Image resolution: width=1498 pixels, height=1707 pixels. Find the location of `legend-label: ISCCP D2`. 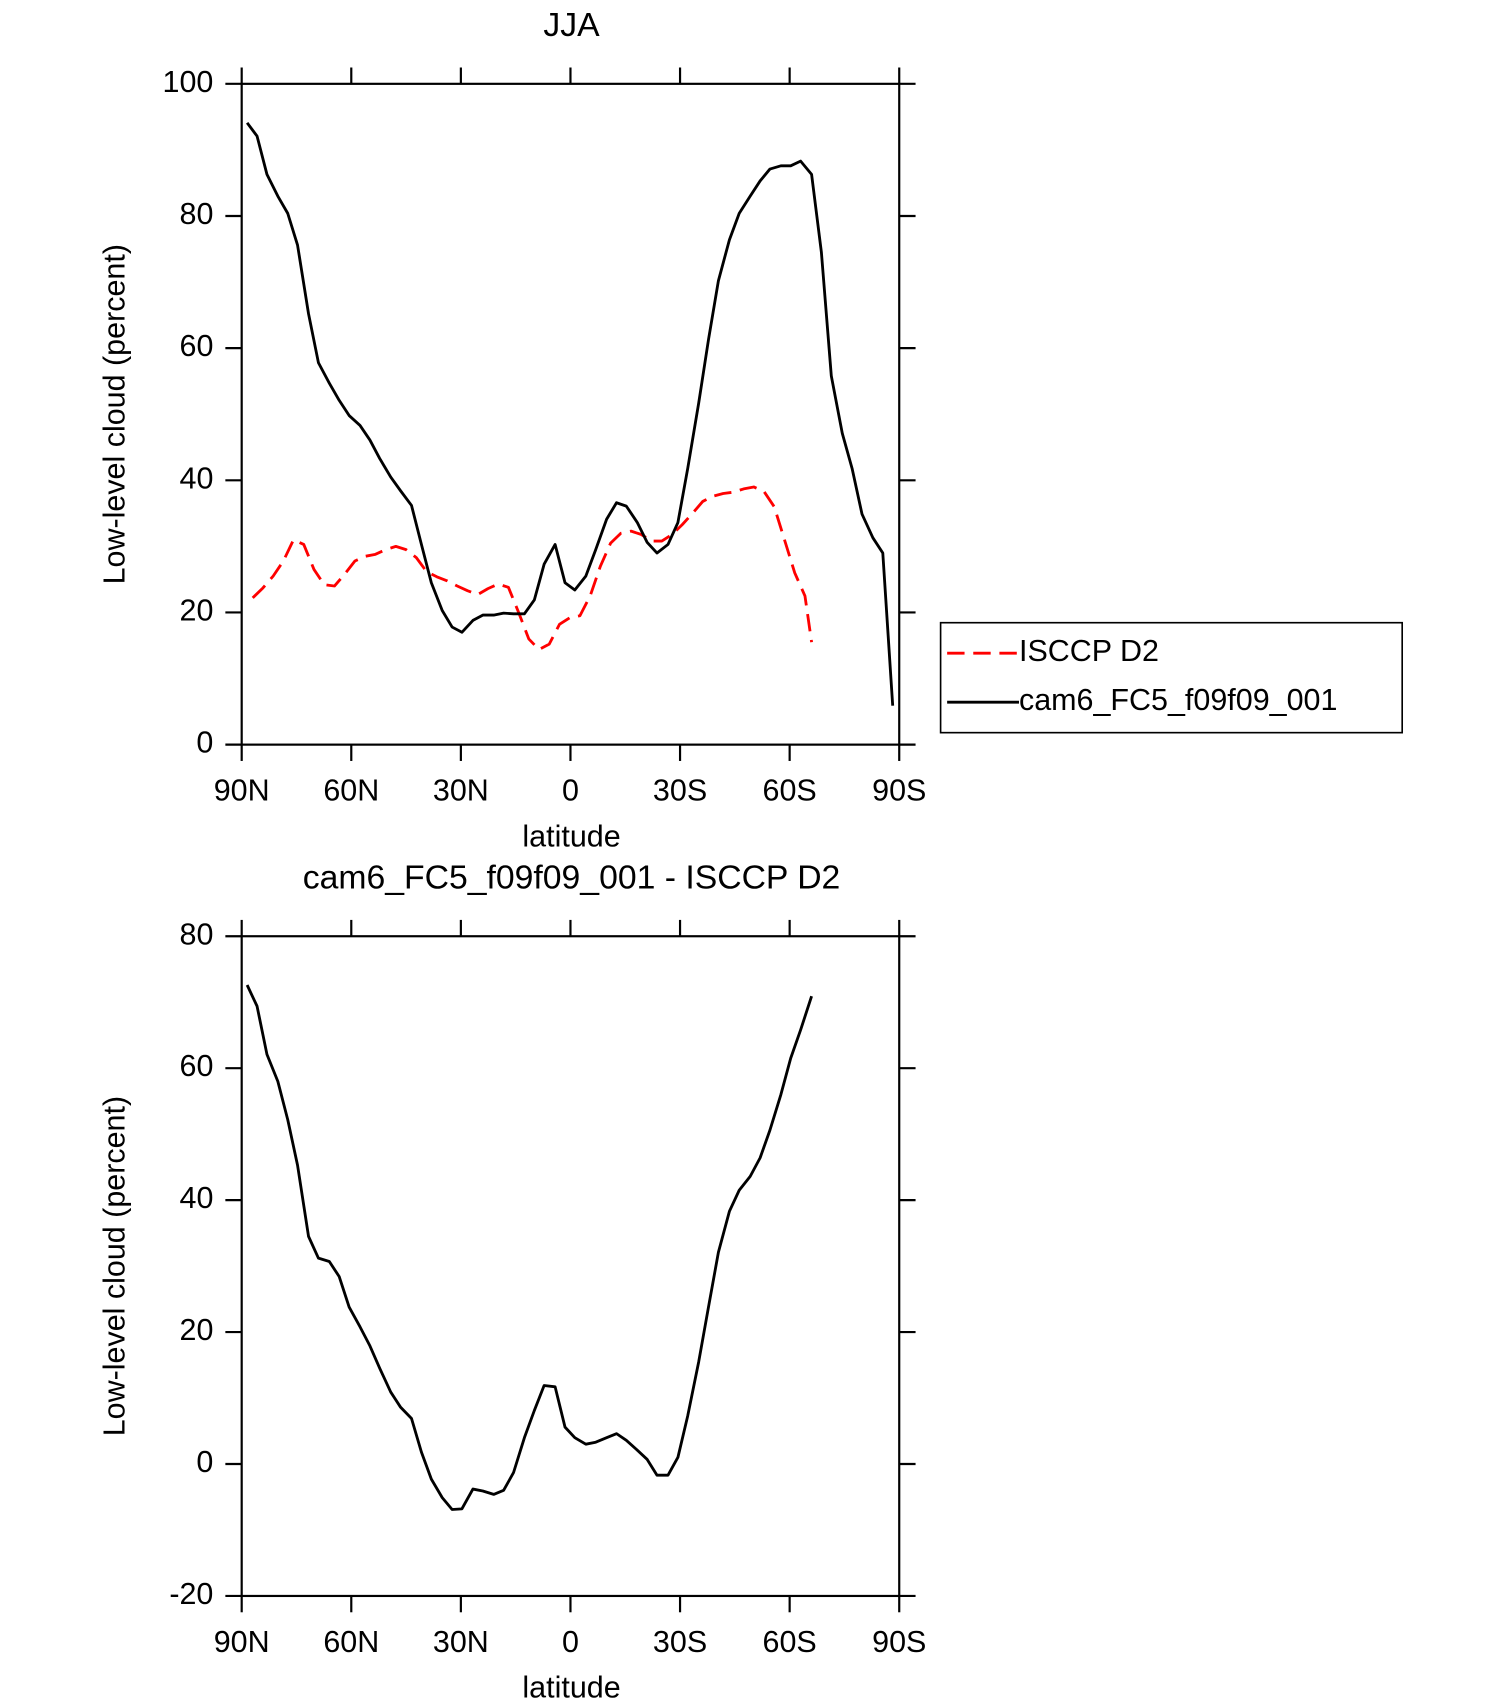

legend-label: ISCCP D2 is located at coordinates (1089, 651).